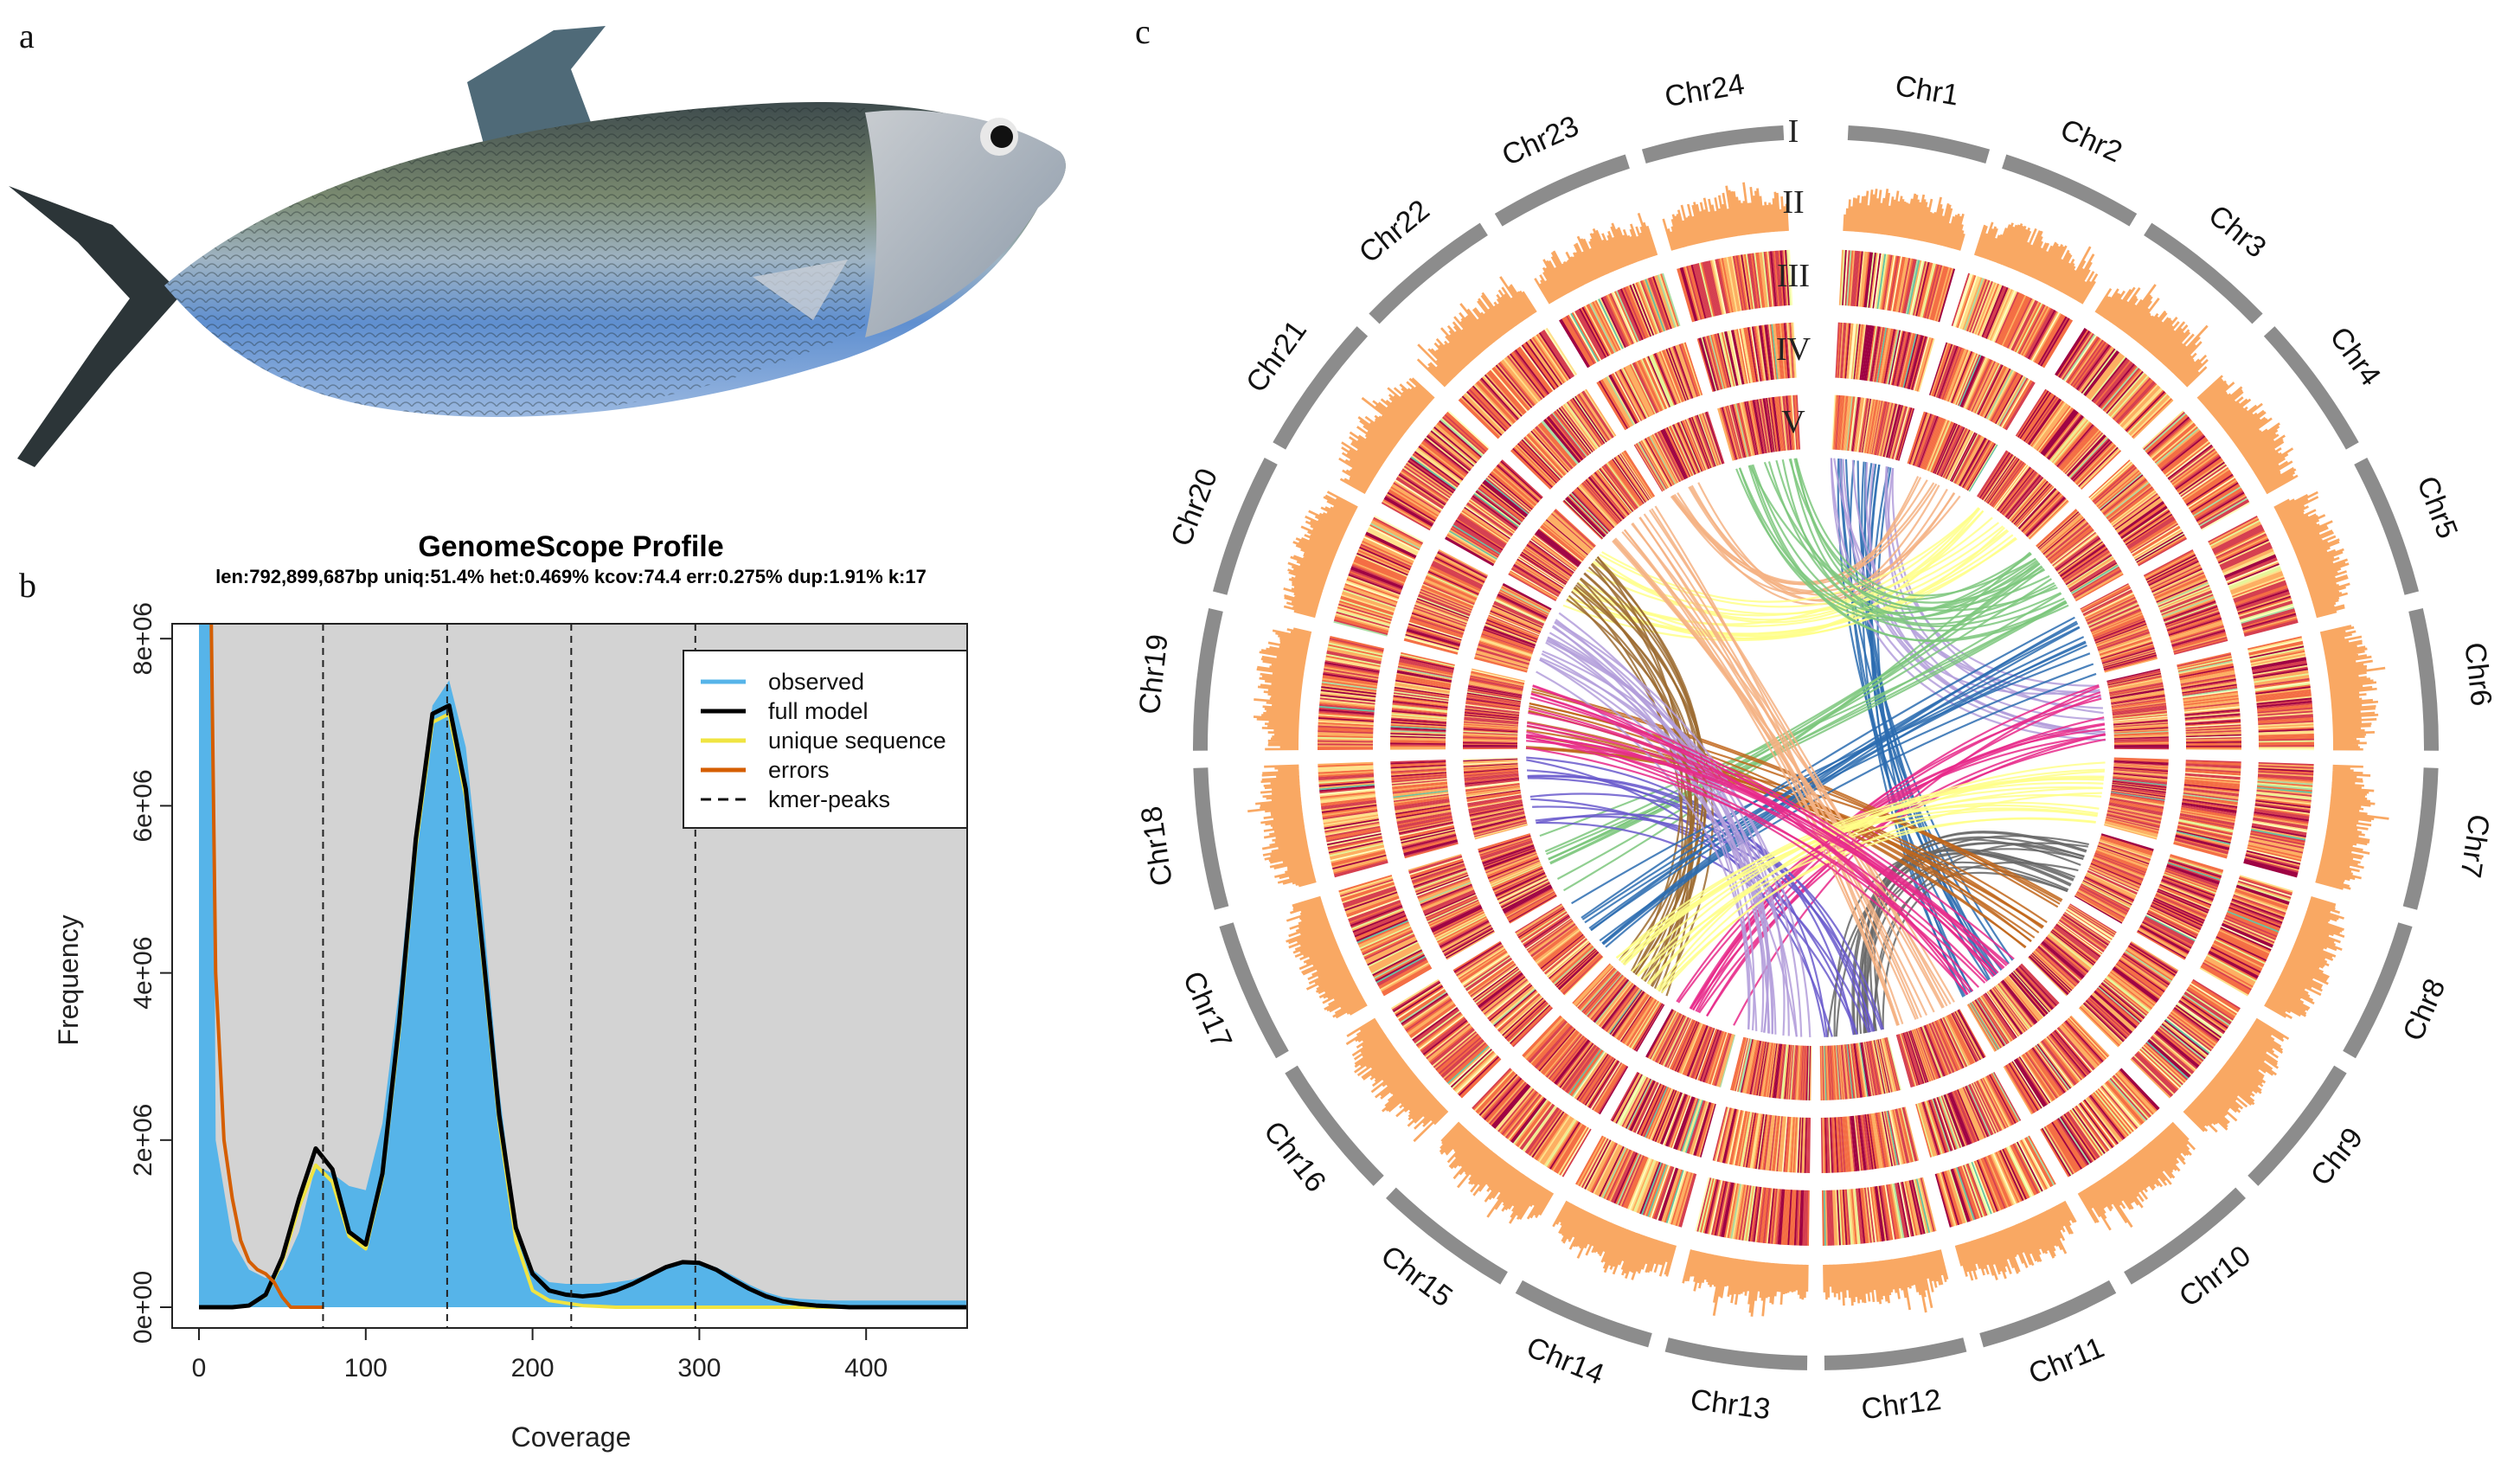 The image size is (2520, 1469). I want to click on chromosome-chr18: Chr18, so click(1331, 833).